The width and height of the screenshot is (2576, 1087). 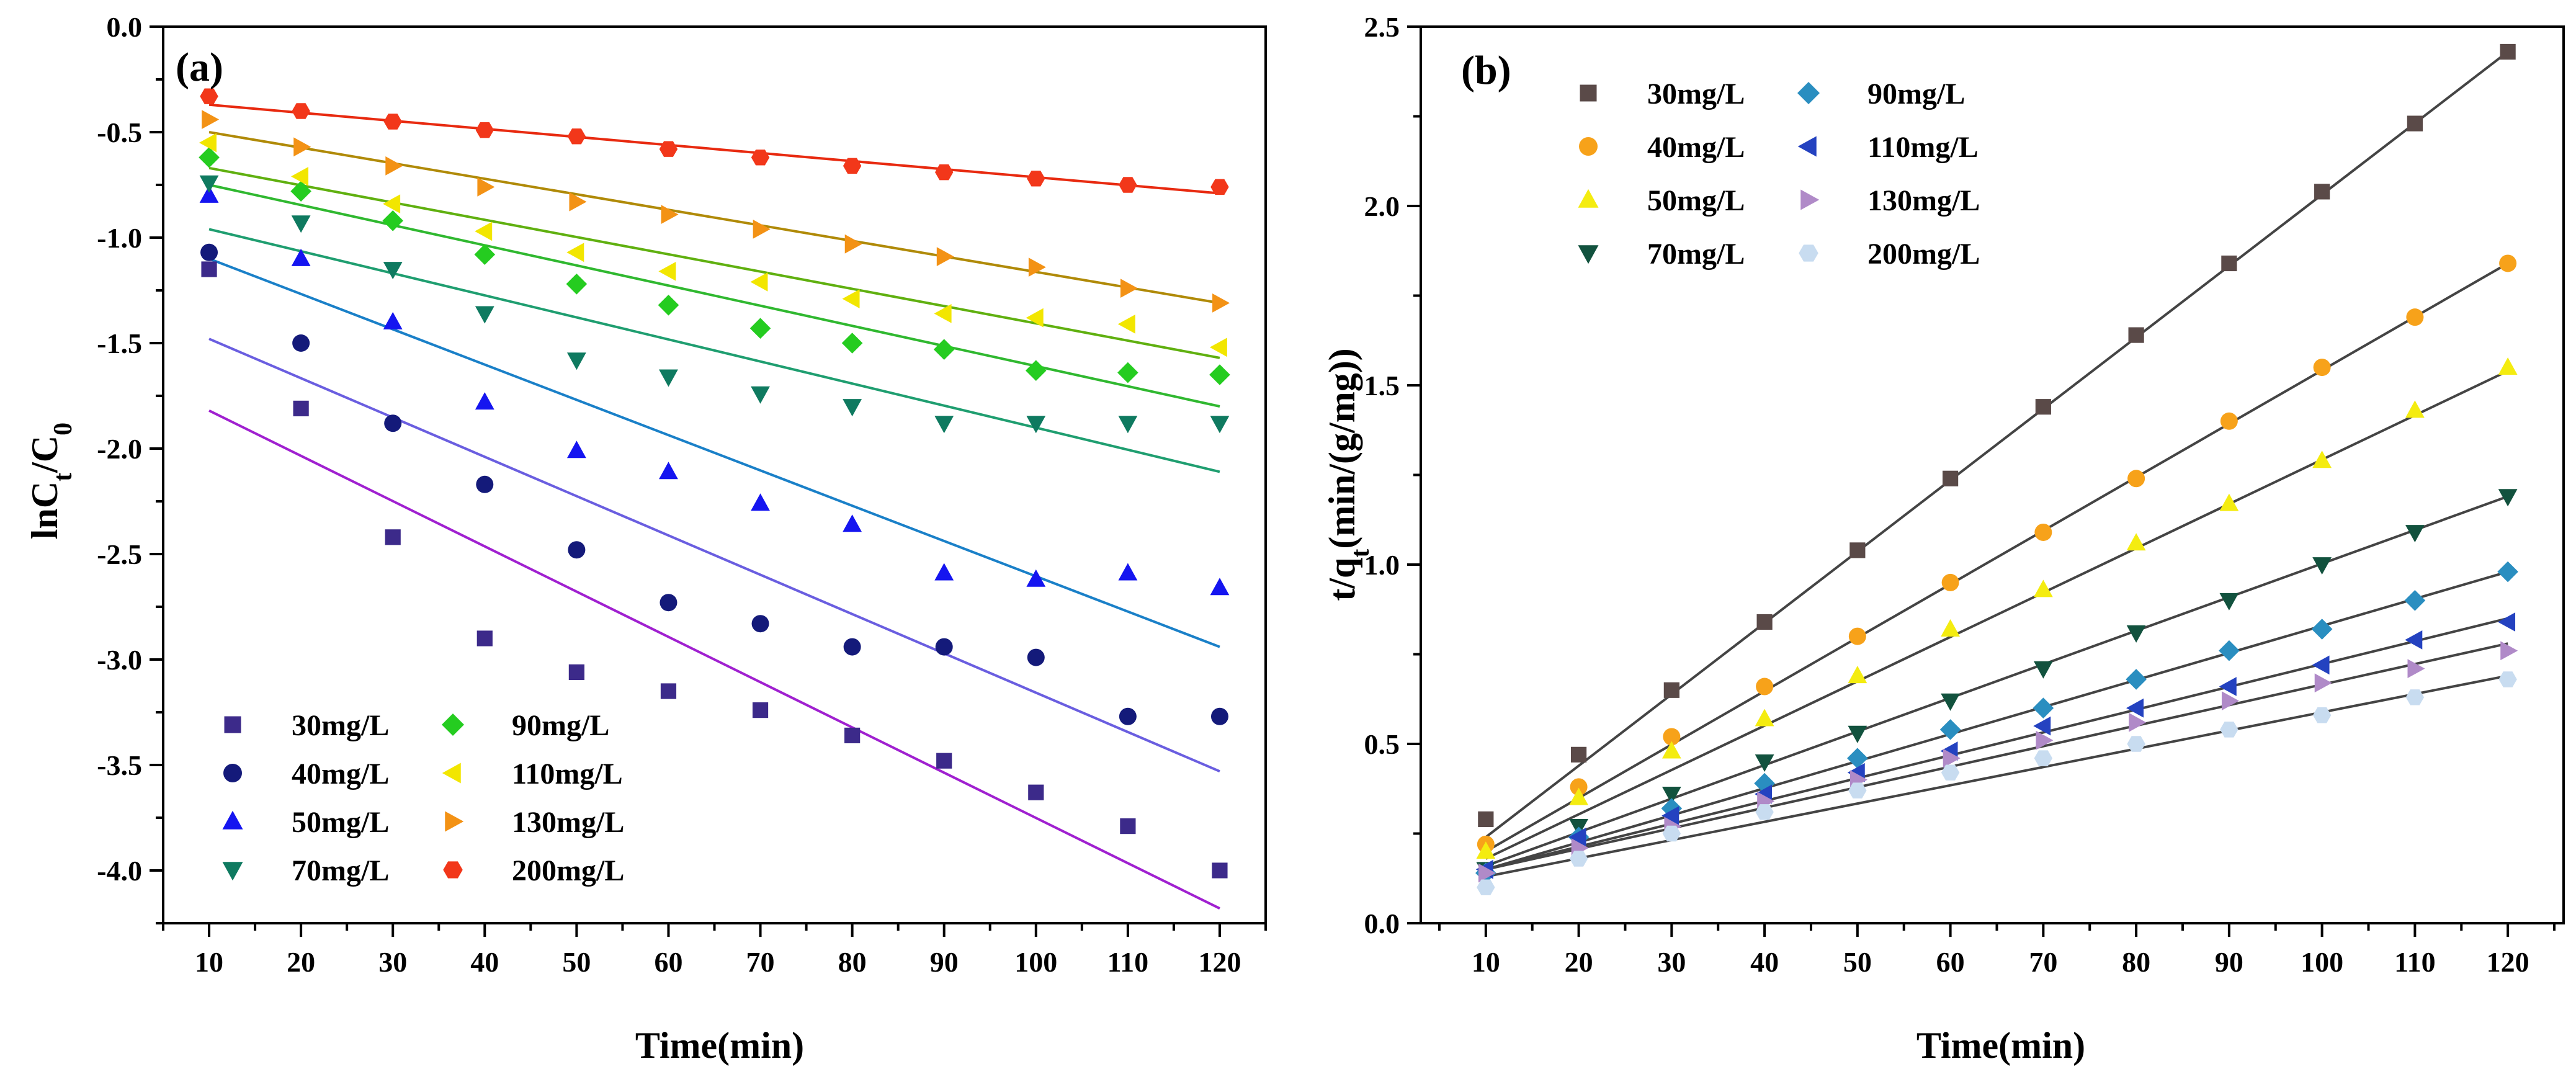 What do you see at coordinates (719, 1045) in the screenshot?
I see `x-axis-title-a: Time(min)` at bounding box center [719, 1045].